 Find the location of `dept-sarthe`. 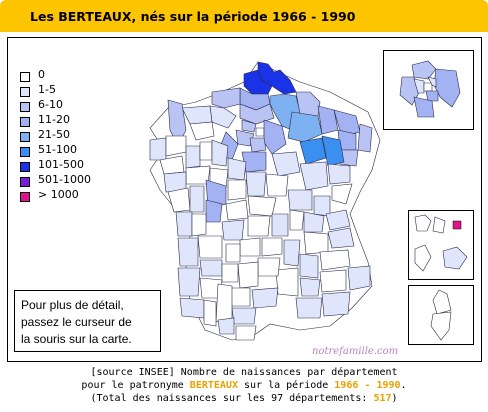

dept-sarthe is located at coordinates (220, 153).